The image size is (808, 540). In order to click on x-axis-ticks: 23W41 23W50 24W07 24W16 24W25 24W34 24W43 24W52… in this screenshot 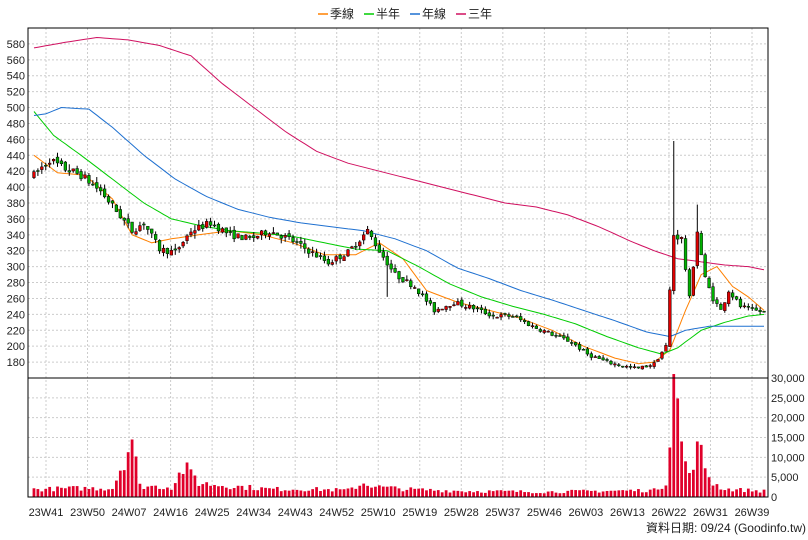, I will do `click(399, 513)`.